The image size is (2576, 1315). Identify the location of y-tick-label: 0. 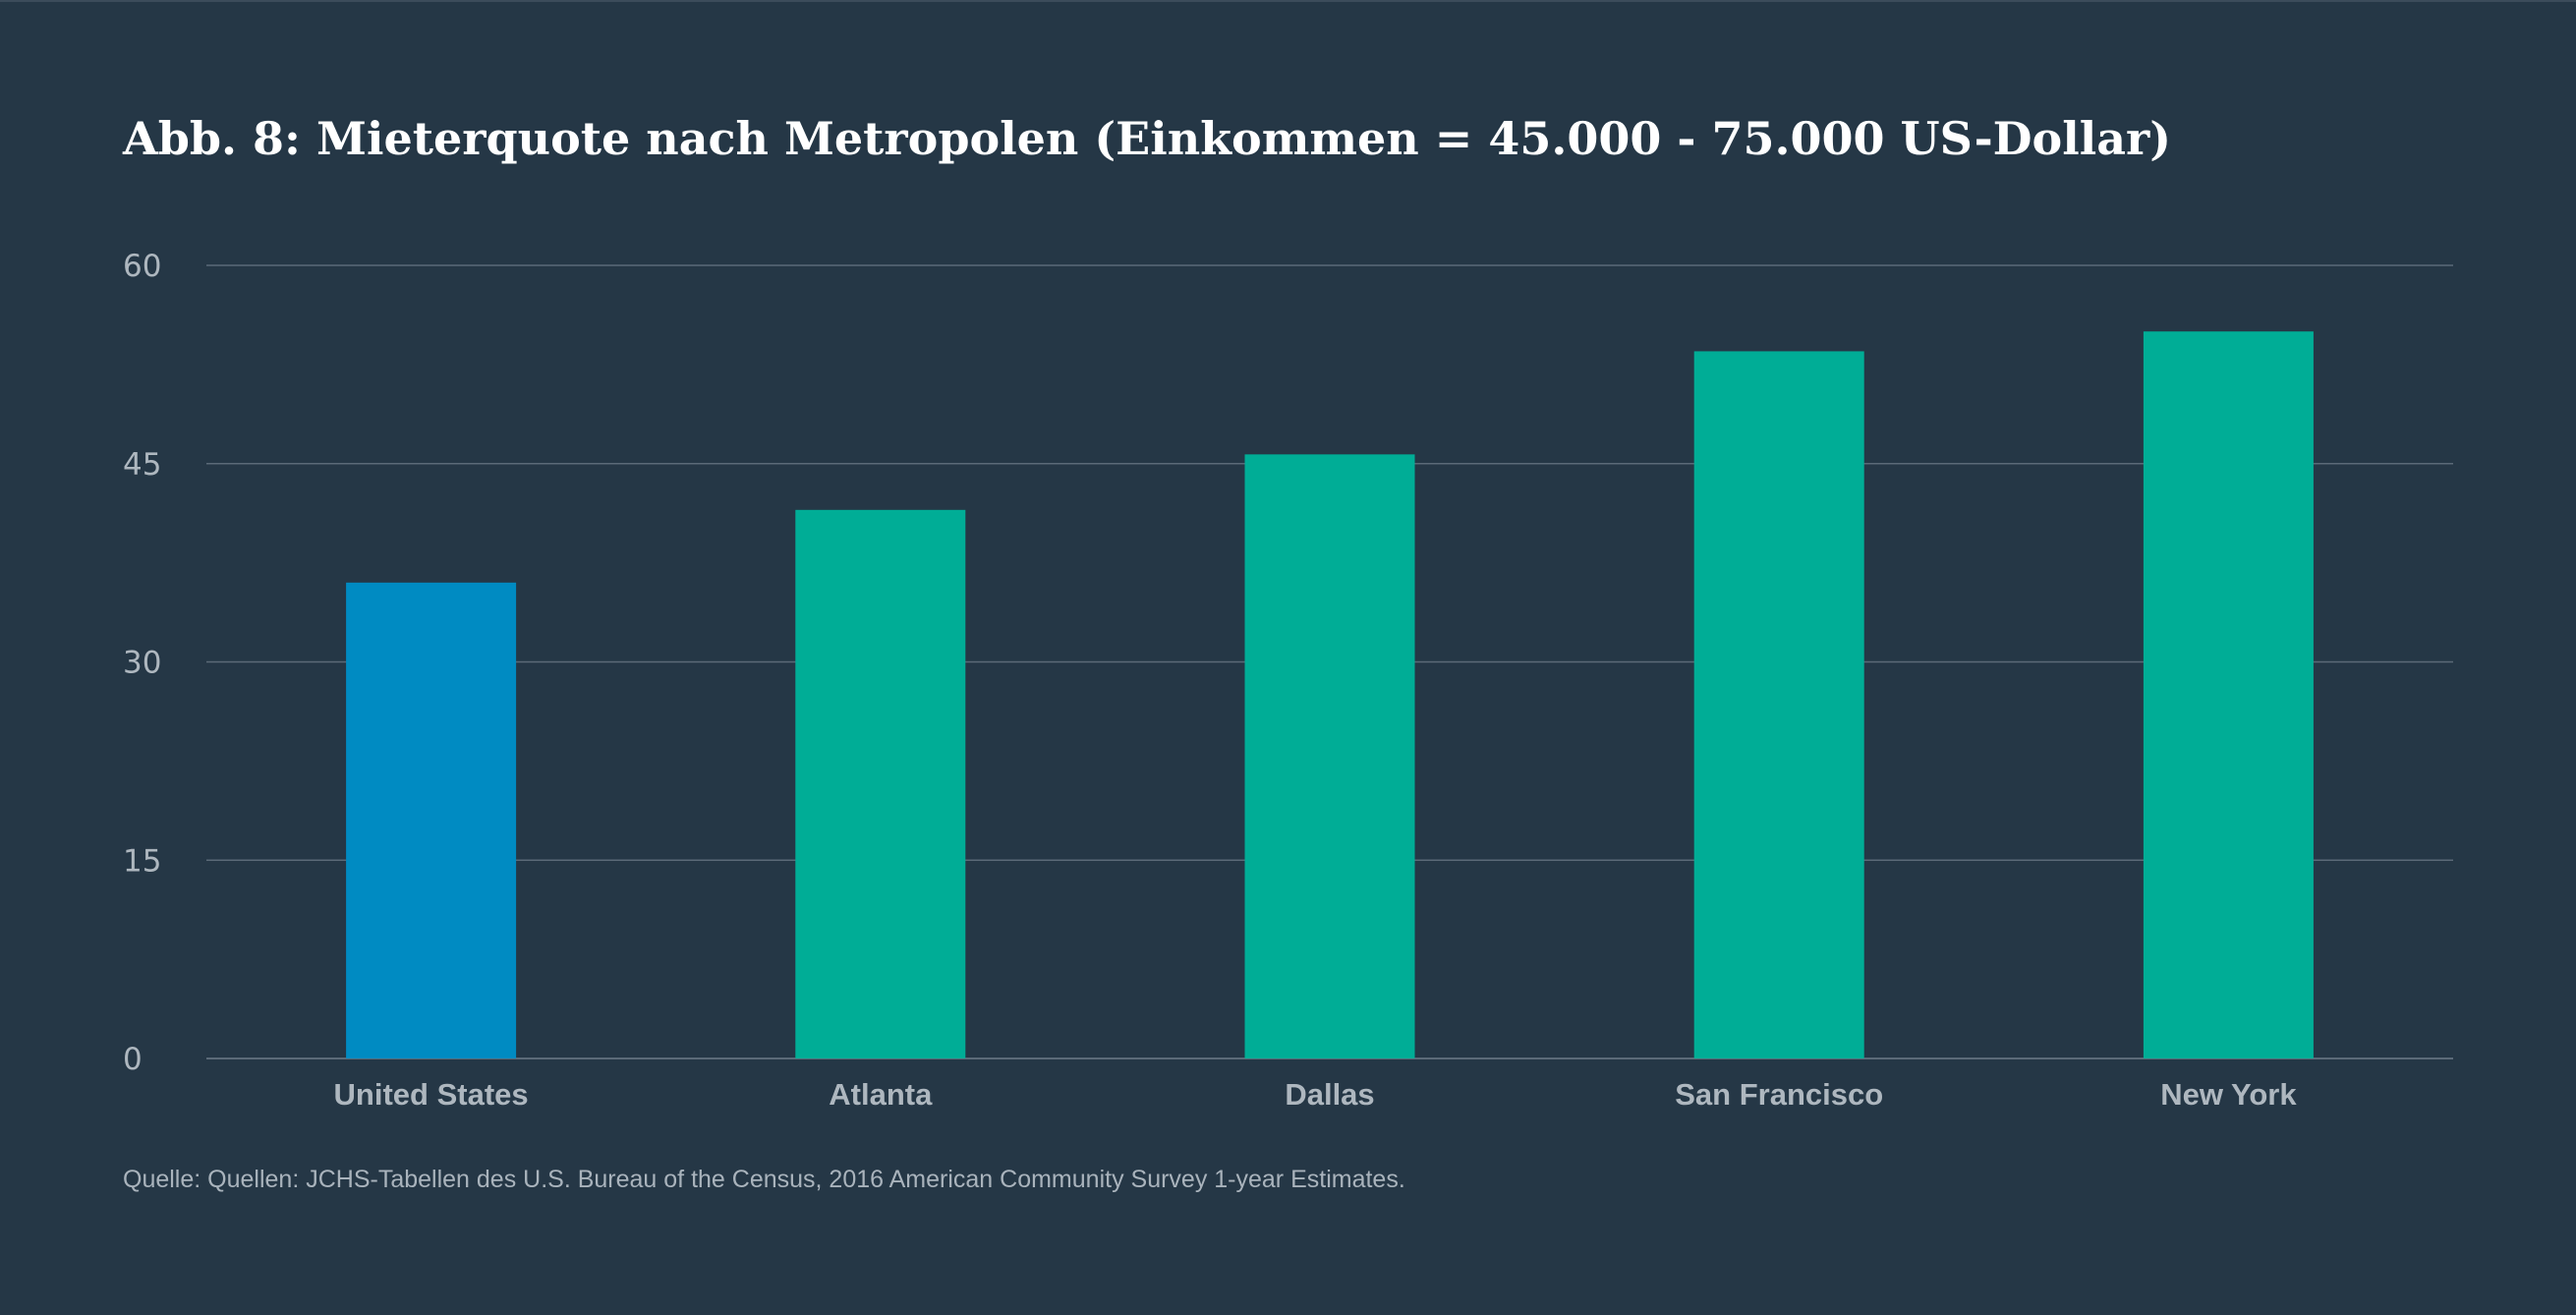
(133, 1059).